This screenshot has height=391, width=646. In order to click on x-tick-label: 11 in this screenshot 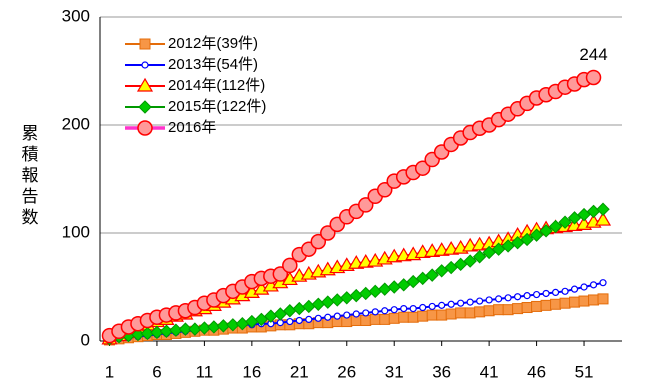, I will do `click(205, 371)`.